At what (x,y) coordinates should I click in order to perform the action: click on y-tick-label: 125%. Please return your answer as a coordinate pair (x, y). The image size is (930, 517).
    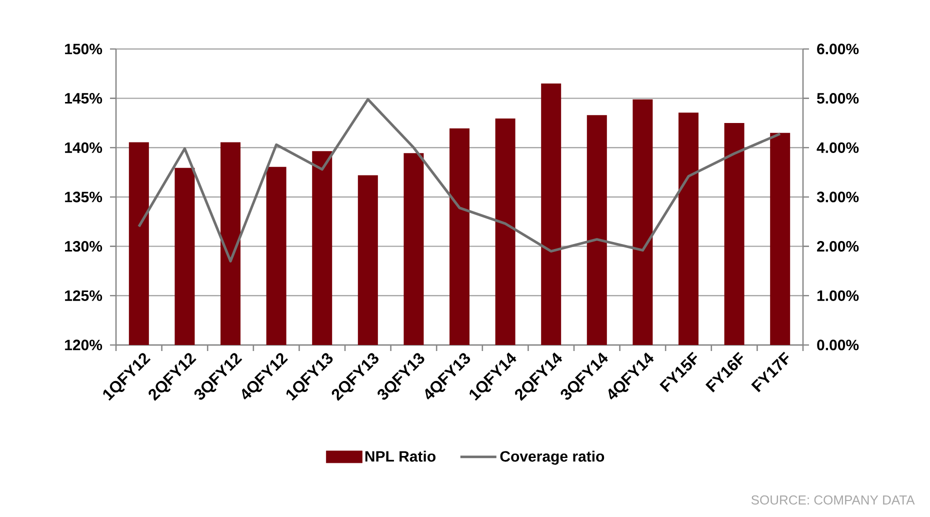
    Looking at the image, I should click on (83, 295).